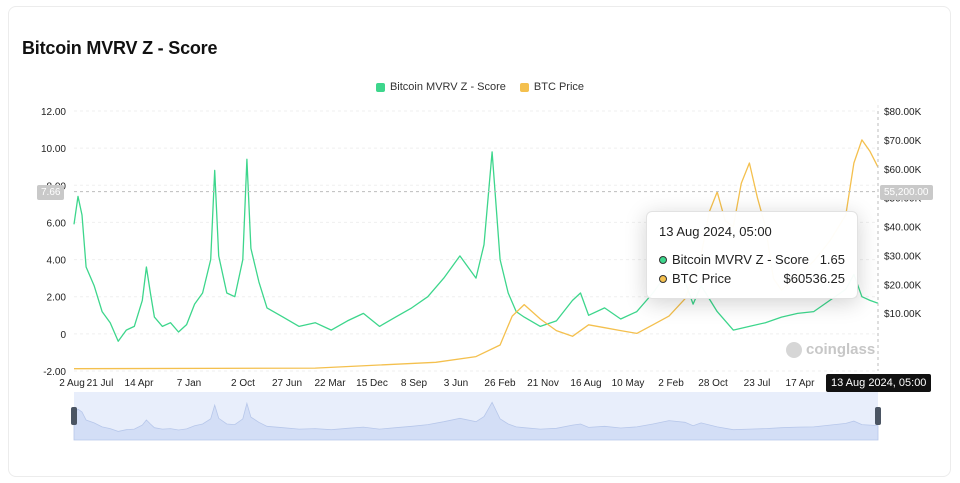 This screenshot has width=960, height=483. Describe the element at coordinates (814, 278) in the screenshot. I see `tooltip-value-btc-price: $60536.25` at that location.